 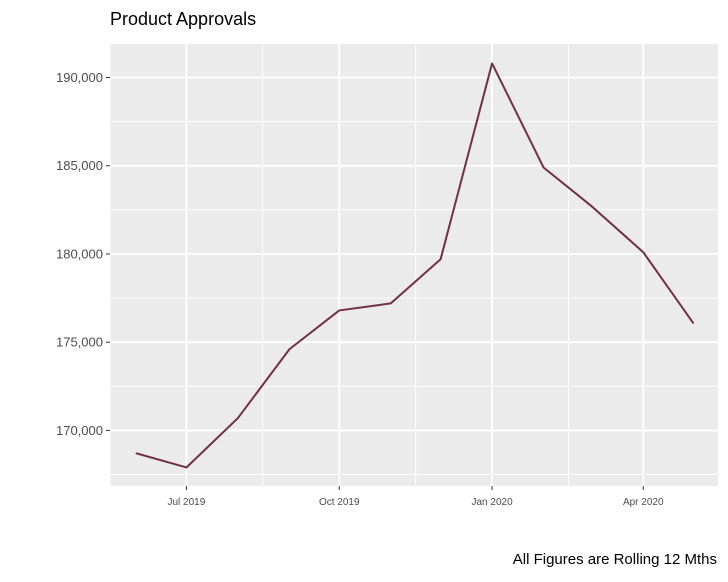 What do you see at coordinates (615, 559) in the screenshot?
I see `chart-caption: All Figures are Rolling 12 Mths` at bounding box center [615, 559].